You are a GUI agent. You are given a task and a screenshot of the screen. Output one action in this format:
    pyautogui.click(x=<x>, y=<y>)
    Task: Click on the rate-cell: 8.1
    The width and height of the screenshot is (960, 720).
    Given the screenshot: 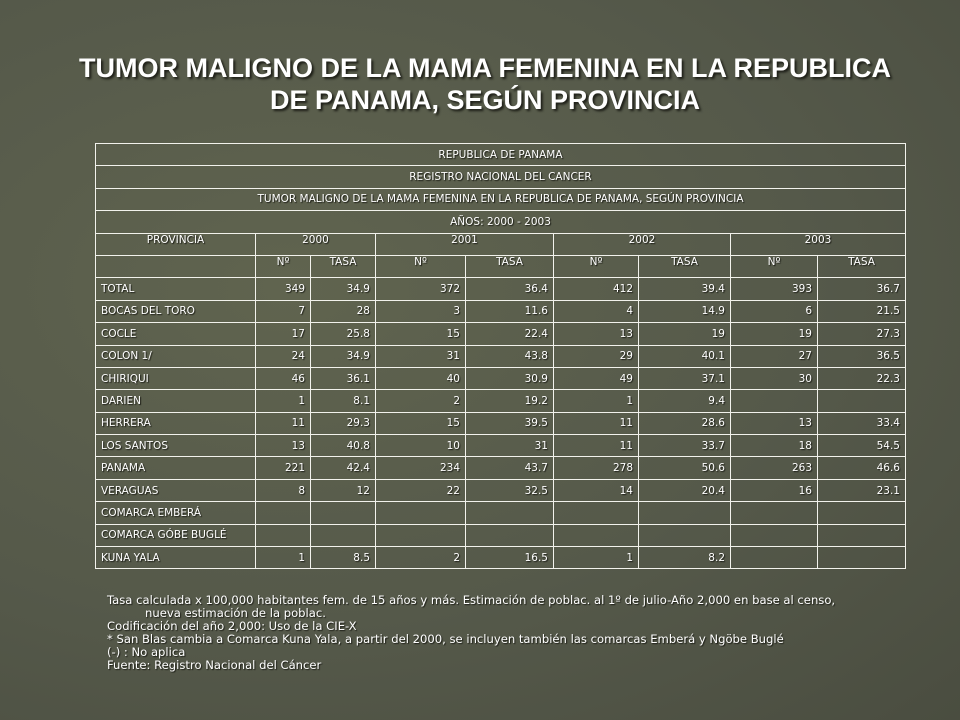 What is the action you would take?
    pyautogui.click(x=343, y=401)
    